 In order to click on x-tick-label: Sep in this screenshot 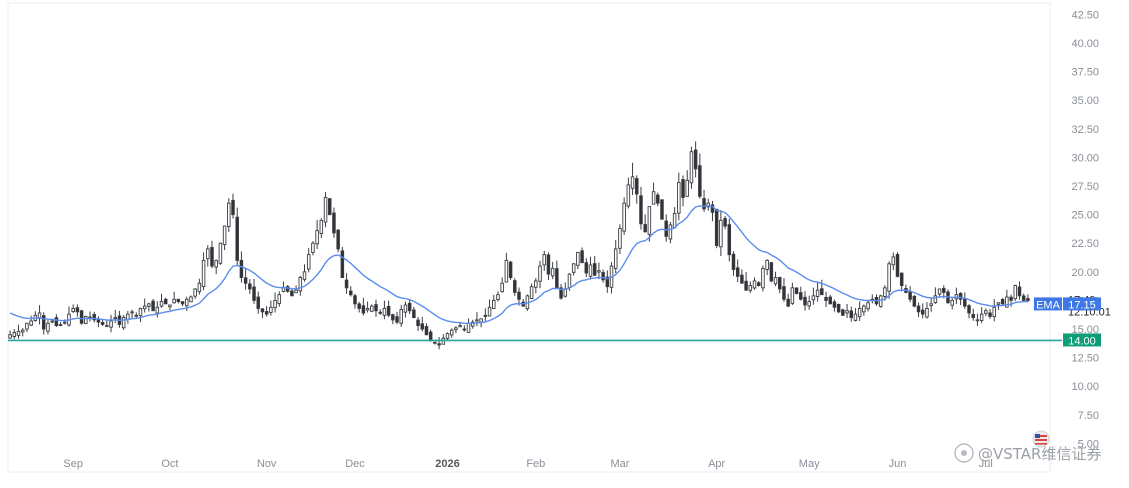, I will do `click(73, 464)`.